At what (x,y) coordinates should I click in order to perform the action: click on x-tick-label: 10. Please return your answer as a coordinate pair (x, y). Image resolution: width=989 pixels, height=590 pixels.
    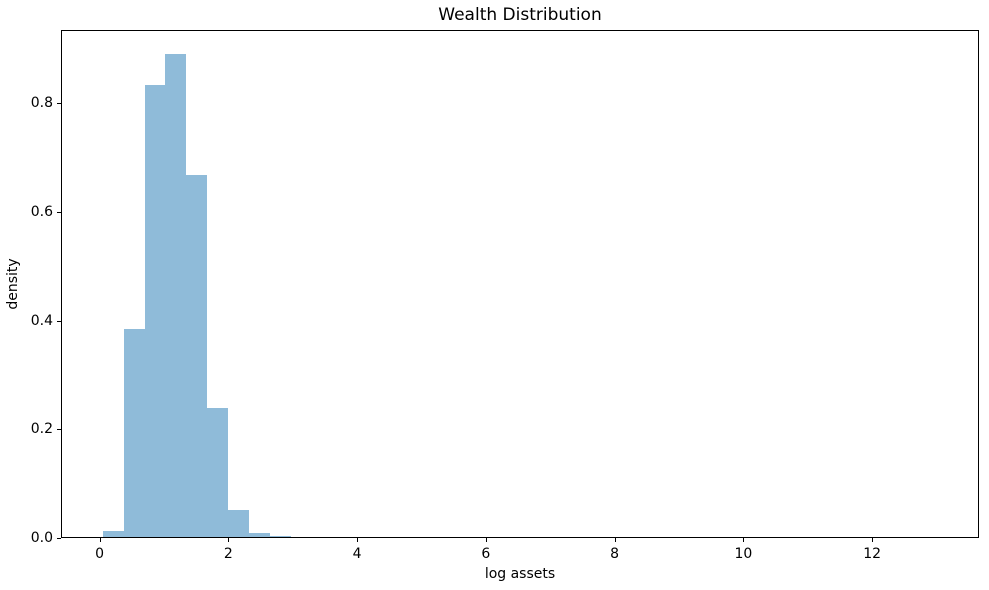
    Looking at the image, I should click on (743, 554).